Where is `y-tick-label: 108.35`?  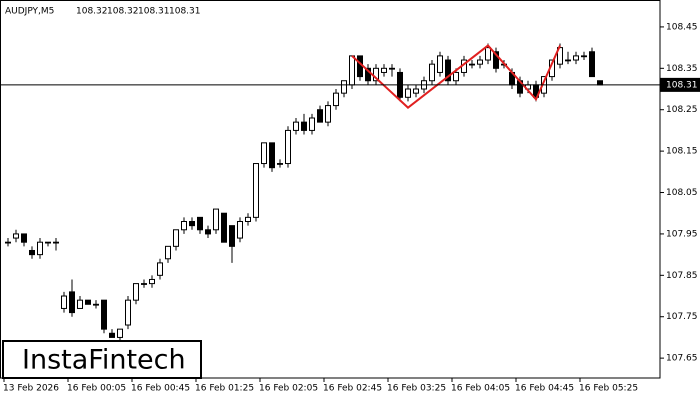
y-tick-label: 108.35 is located at coordinates (682, 69).